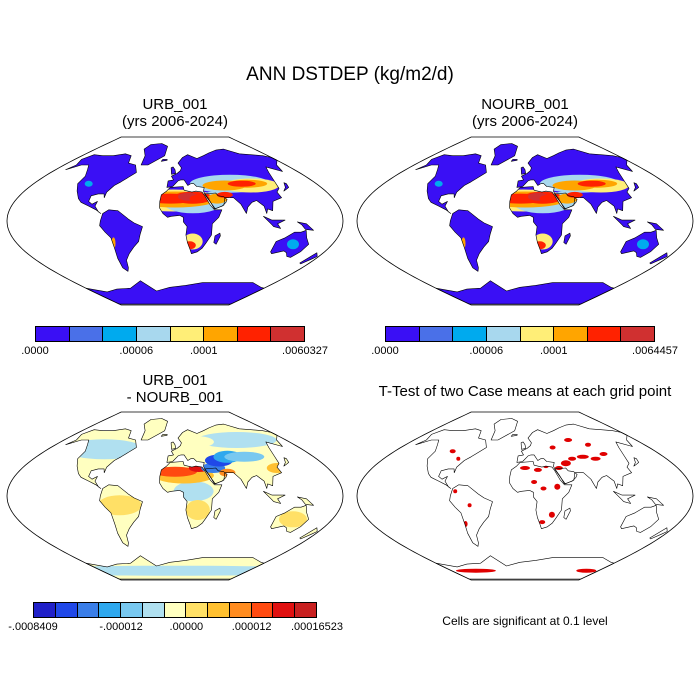  I want to click on land-australia, so click(639, 519).